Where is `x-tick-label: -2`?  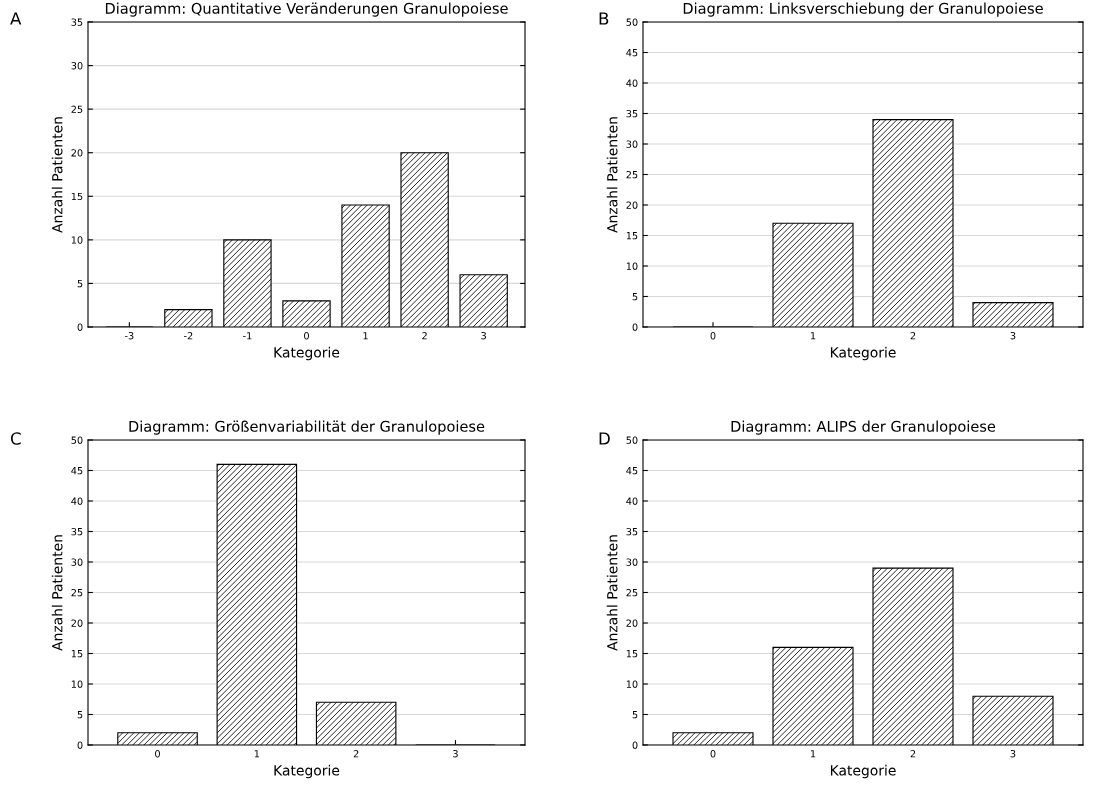
x-tick-label: -2 is located at coordinates (188, 336).